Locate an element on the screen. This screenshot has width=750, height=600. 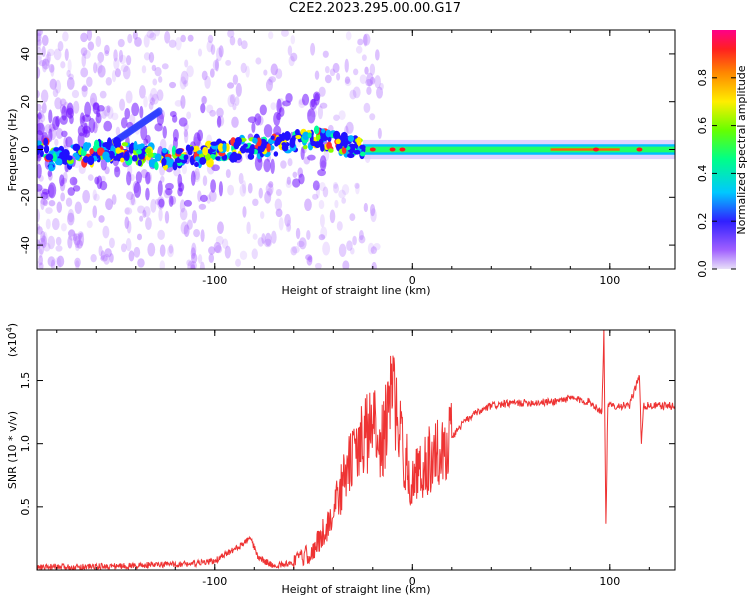
spectrogram-x-tick-label: -100 is located at coordinates (214, 280).